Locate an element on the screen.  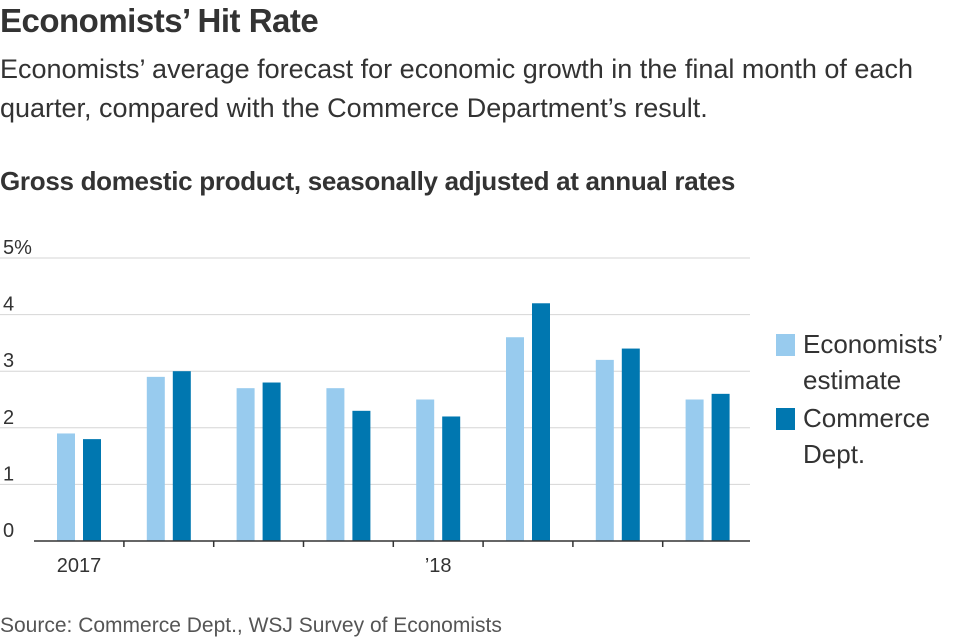
legend: Economists’ estimate Commerce Dept. is located at coordinates (871, 400).